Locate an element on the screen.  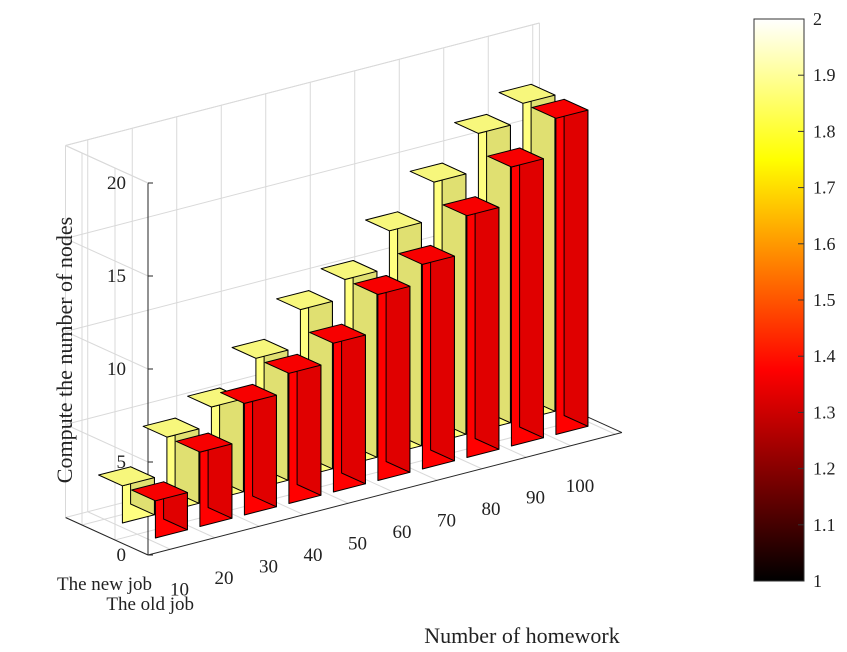
x-tick-label: 80 is located at coordinates (491, 509).